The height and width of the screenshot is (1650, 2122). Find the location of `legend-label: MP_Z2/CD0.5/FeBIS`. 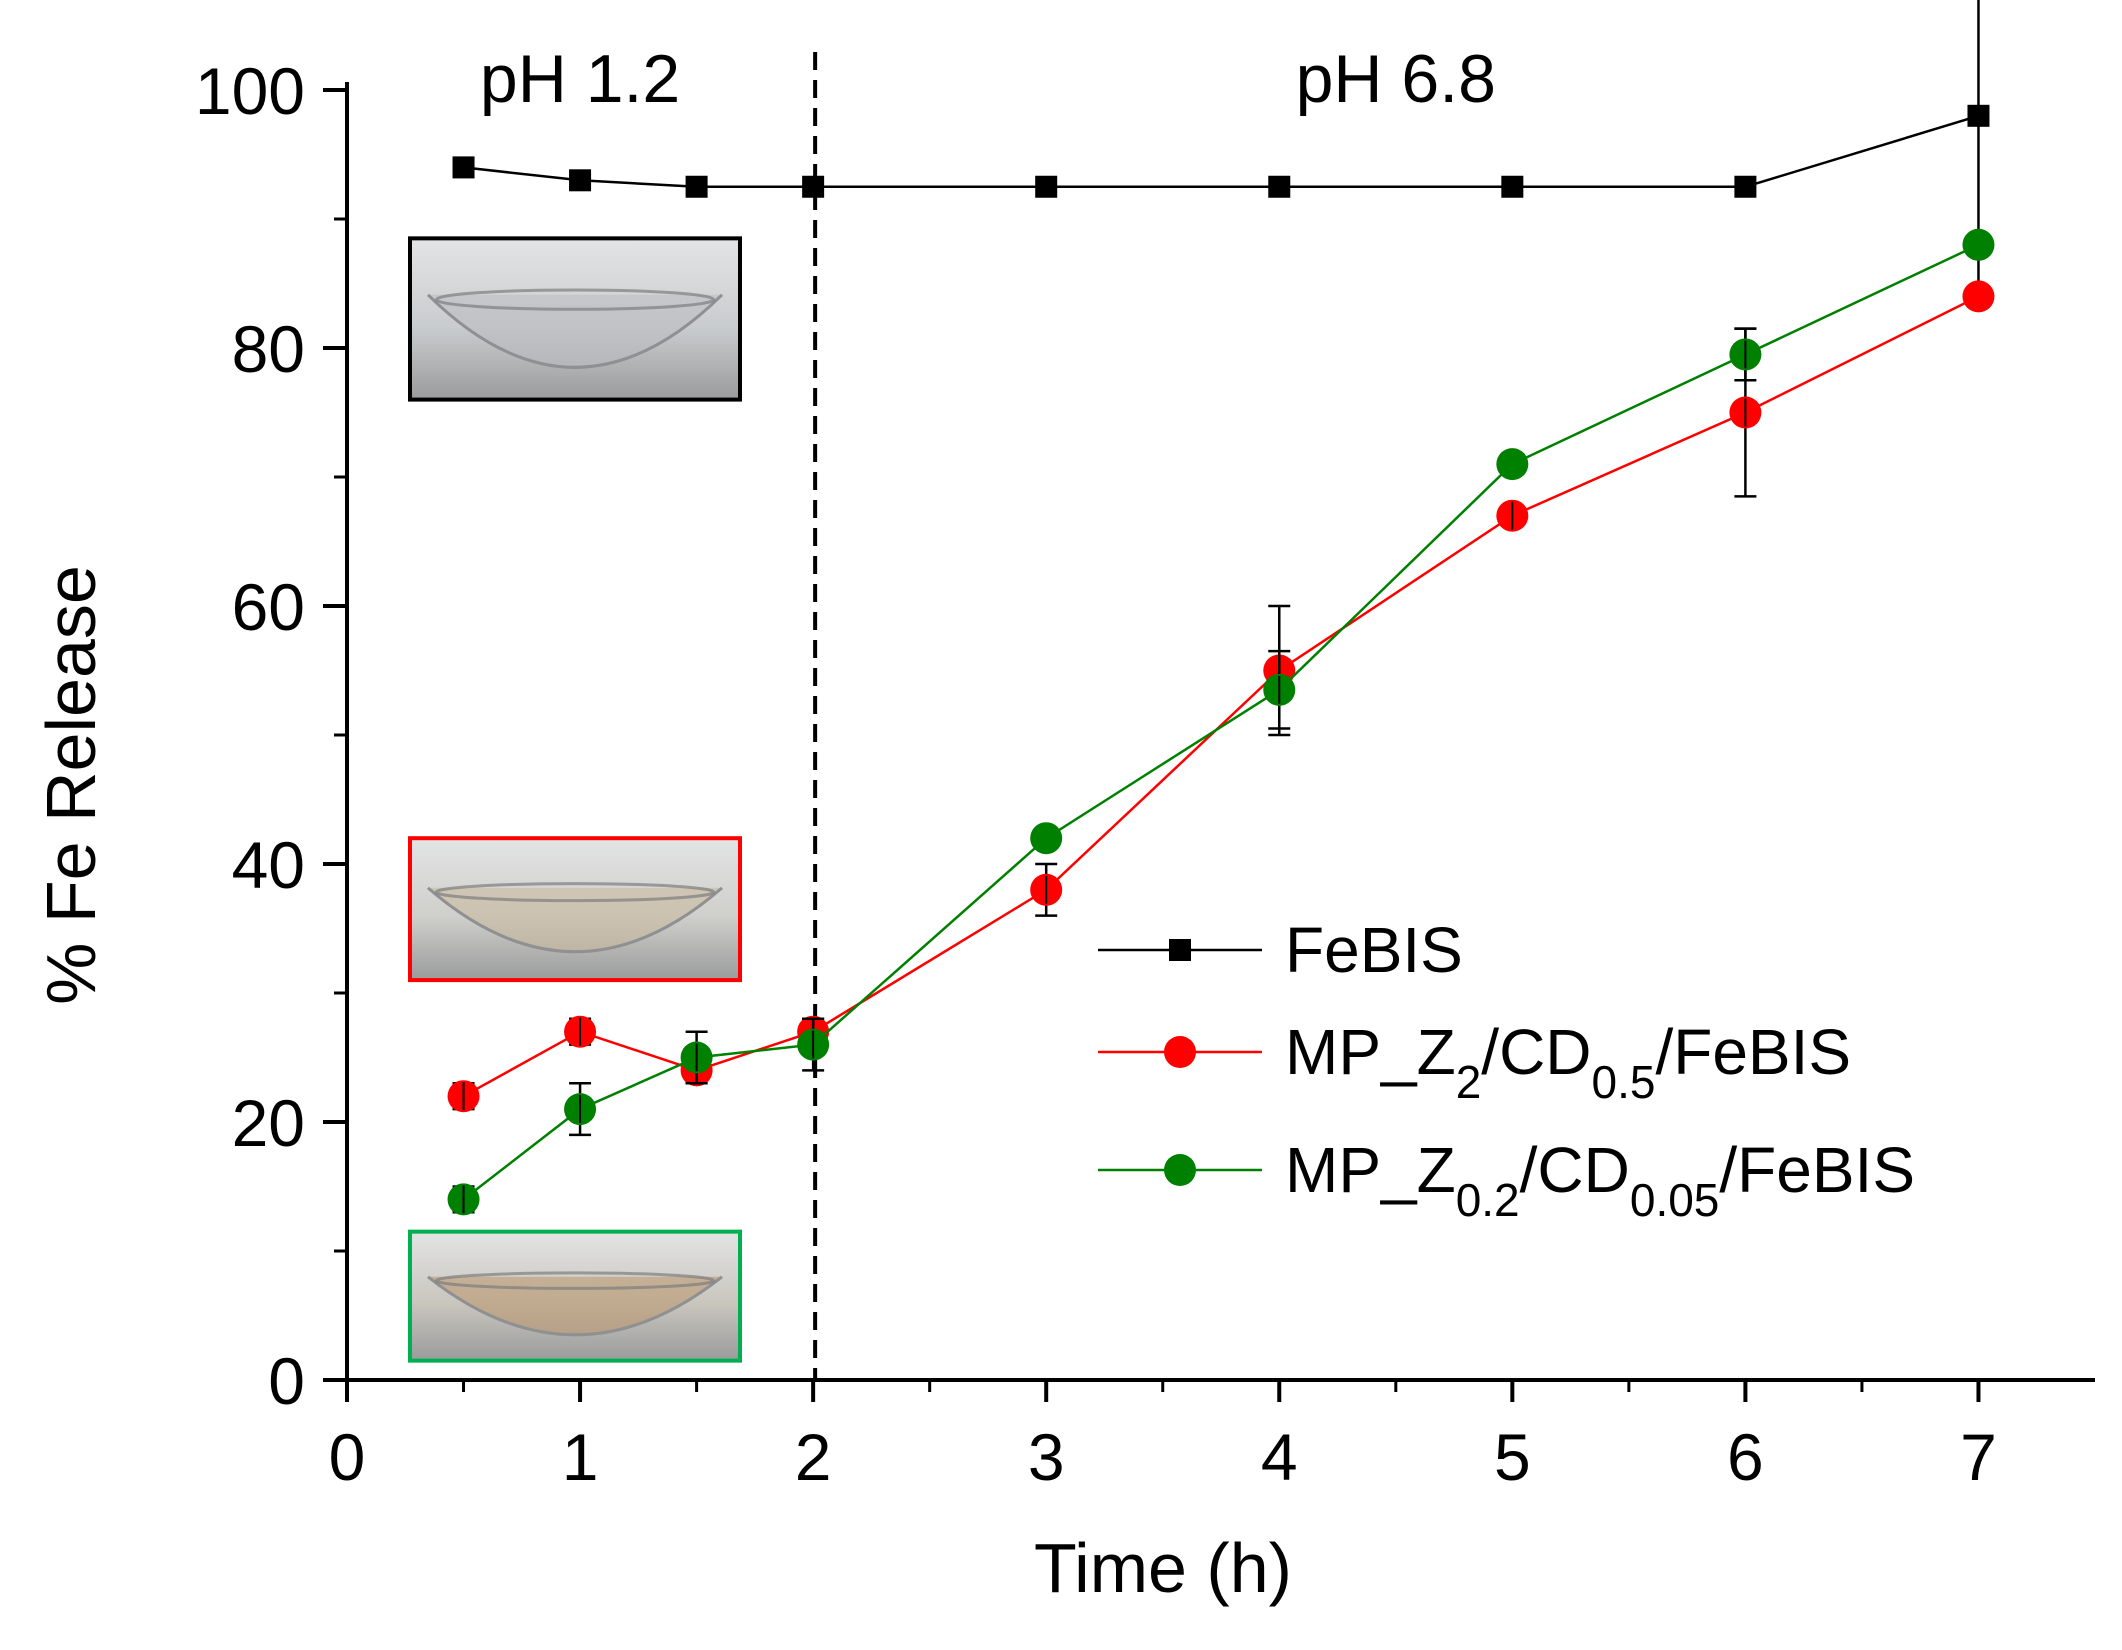

legend-label: MP_Z2/CD0.5/FeBIS is located at coordinates (1568, 1062).